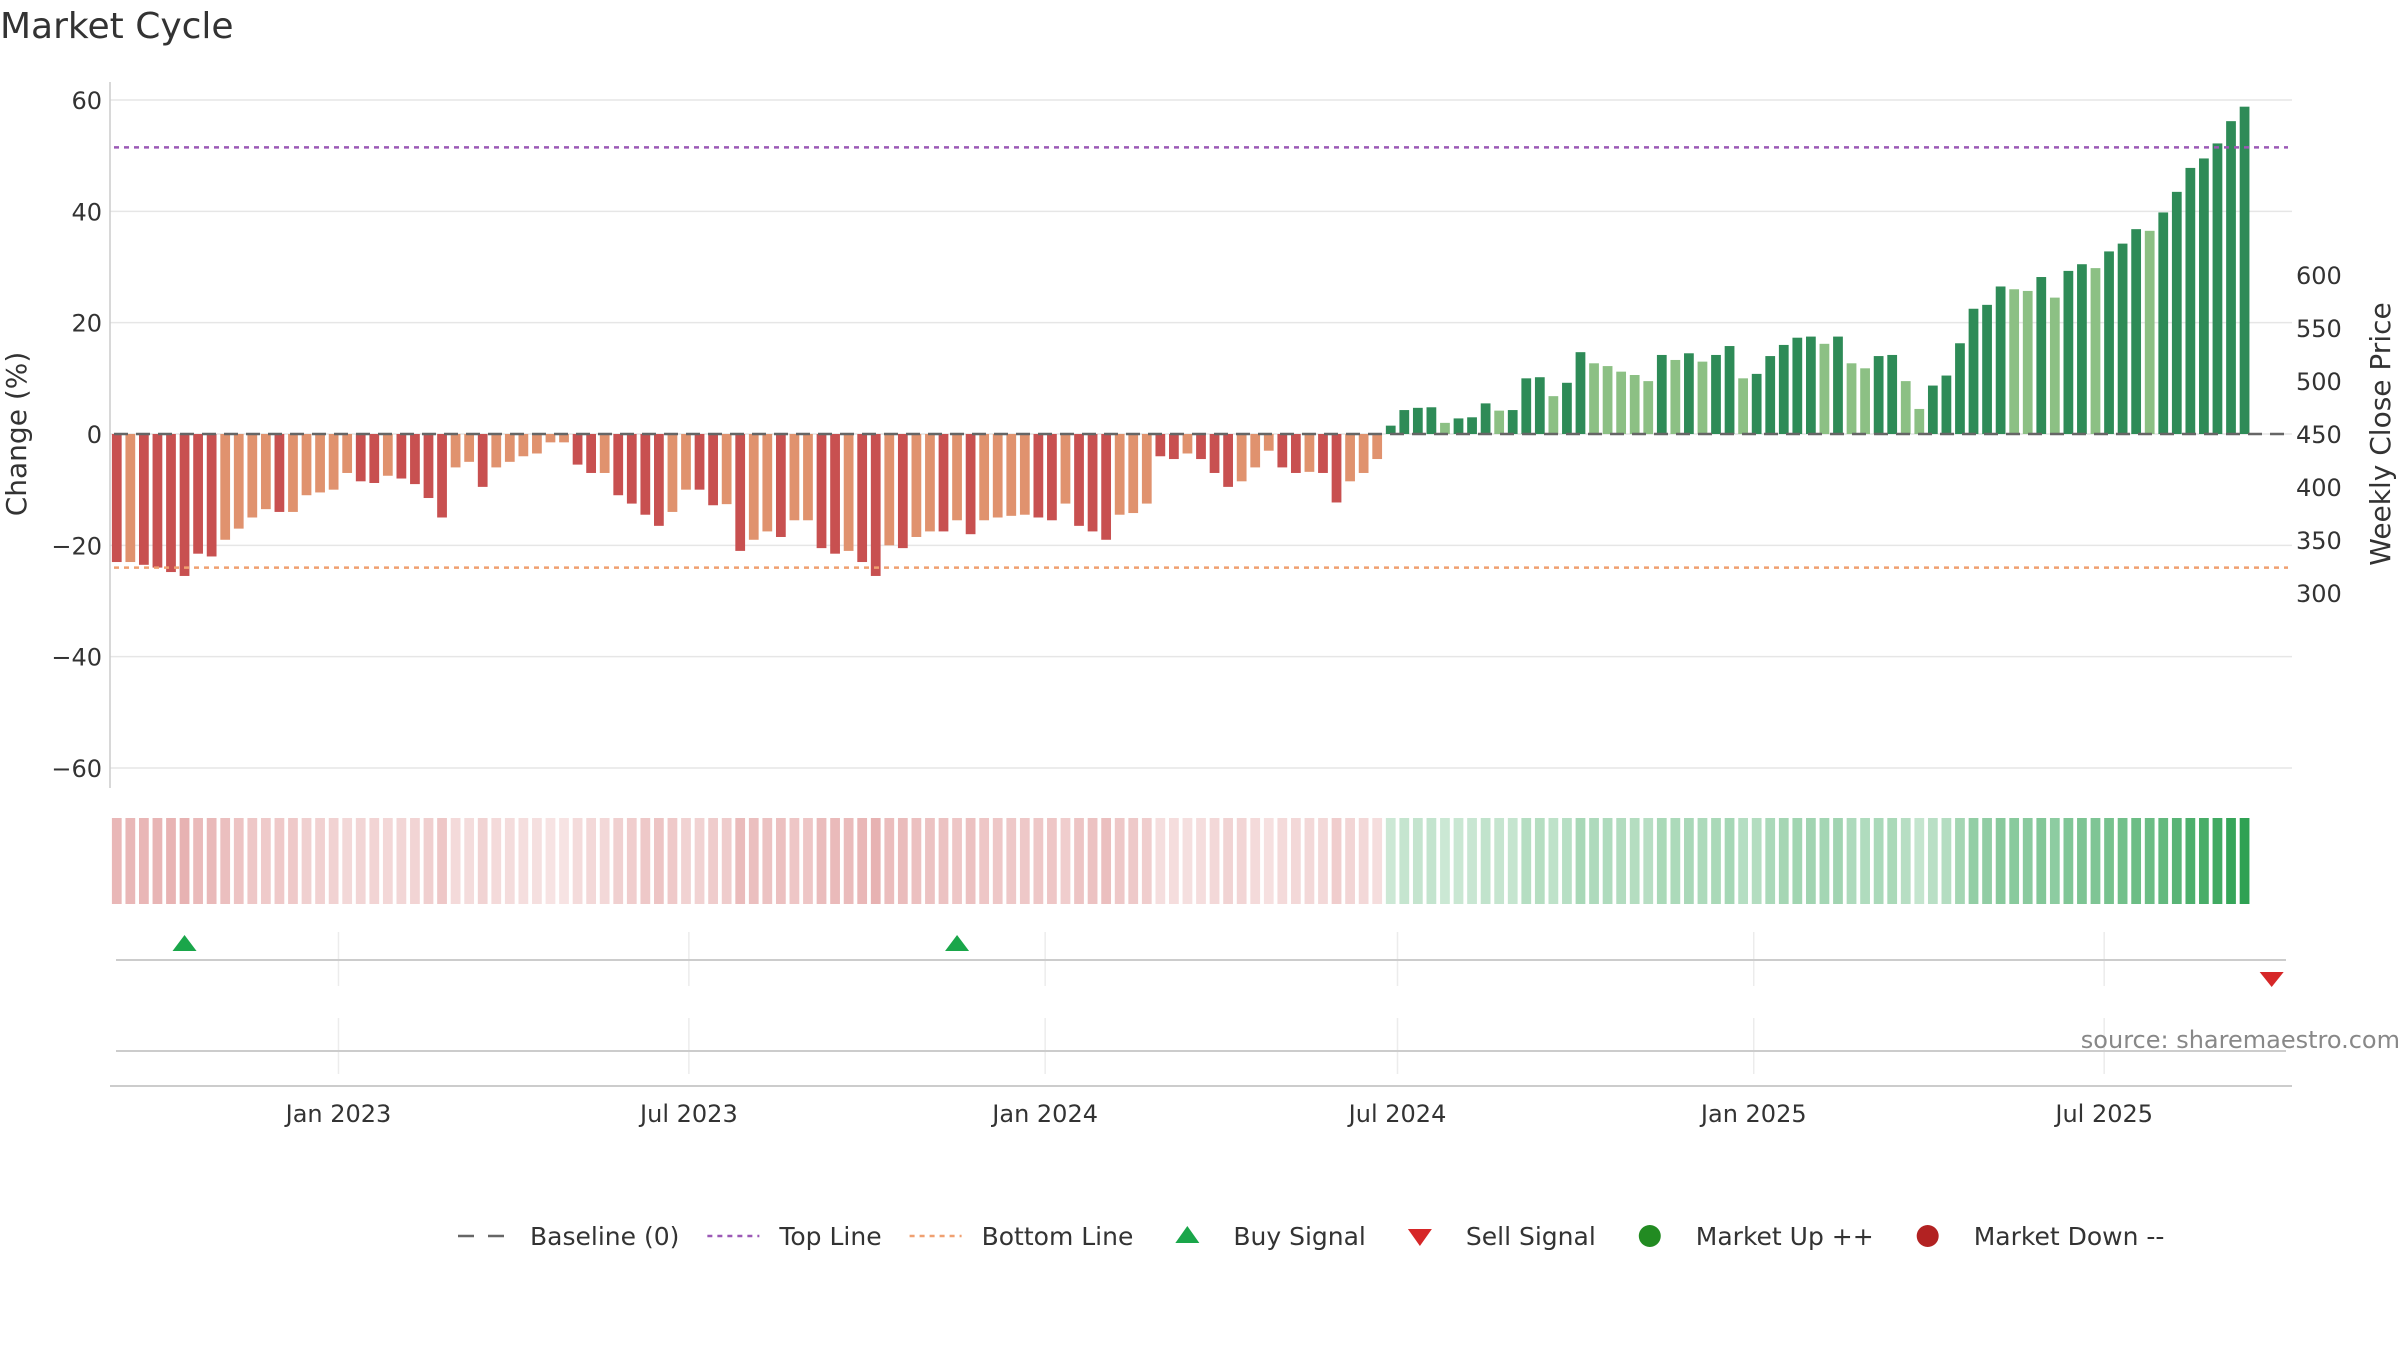  I want to click on legend-item-top: Top Line, so click(794, 1236).